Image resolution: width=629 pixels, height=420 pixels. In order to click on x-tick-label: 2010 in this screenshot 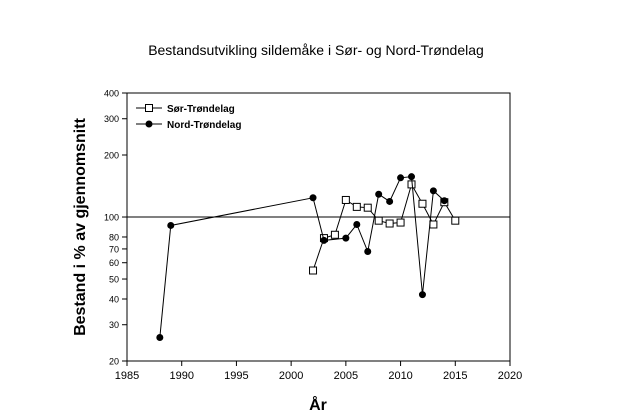, I will do `click(400, 376)`.